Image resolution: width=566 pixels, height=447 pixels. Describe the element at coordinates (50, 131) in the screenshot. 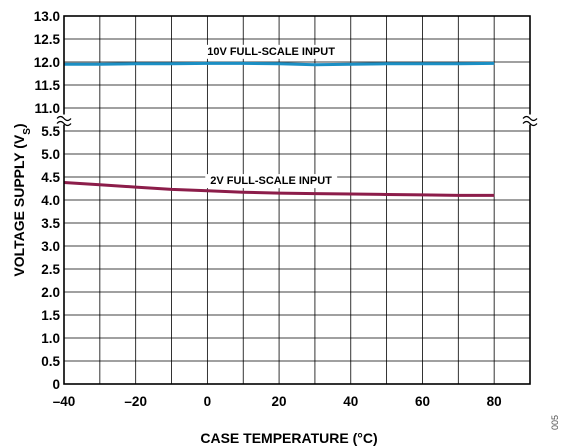

I see `y-tick-label: 5.5` at that location.